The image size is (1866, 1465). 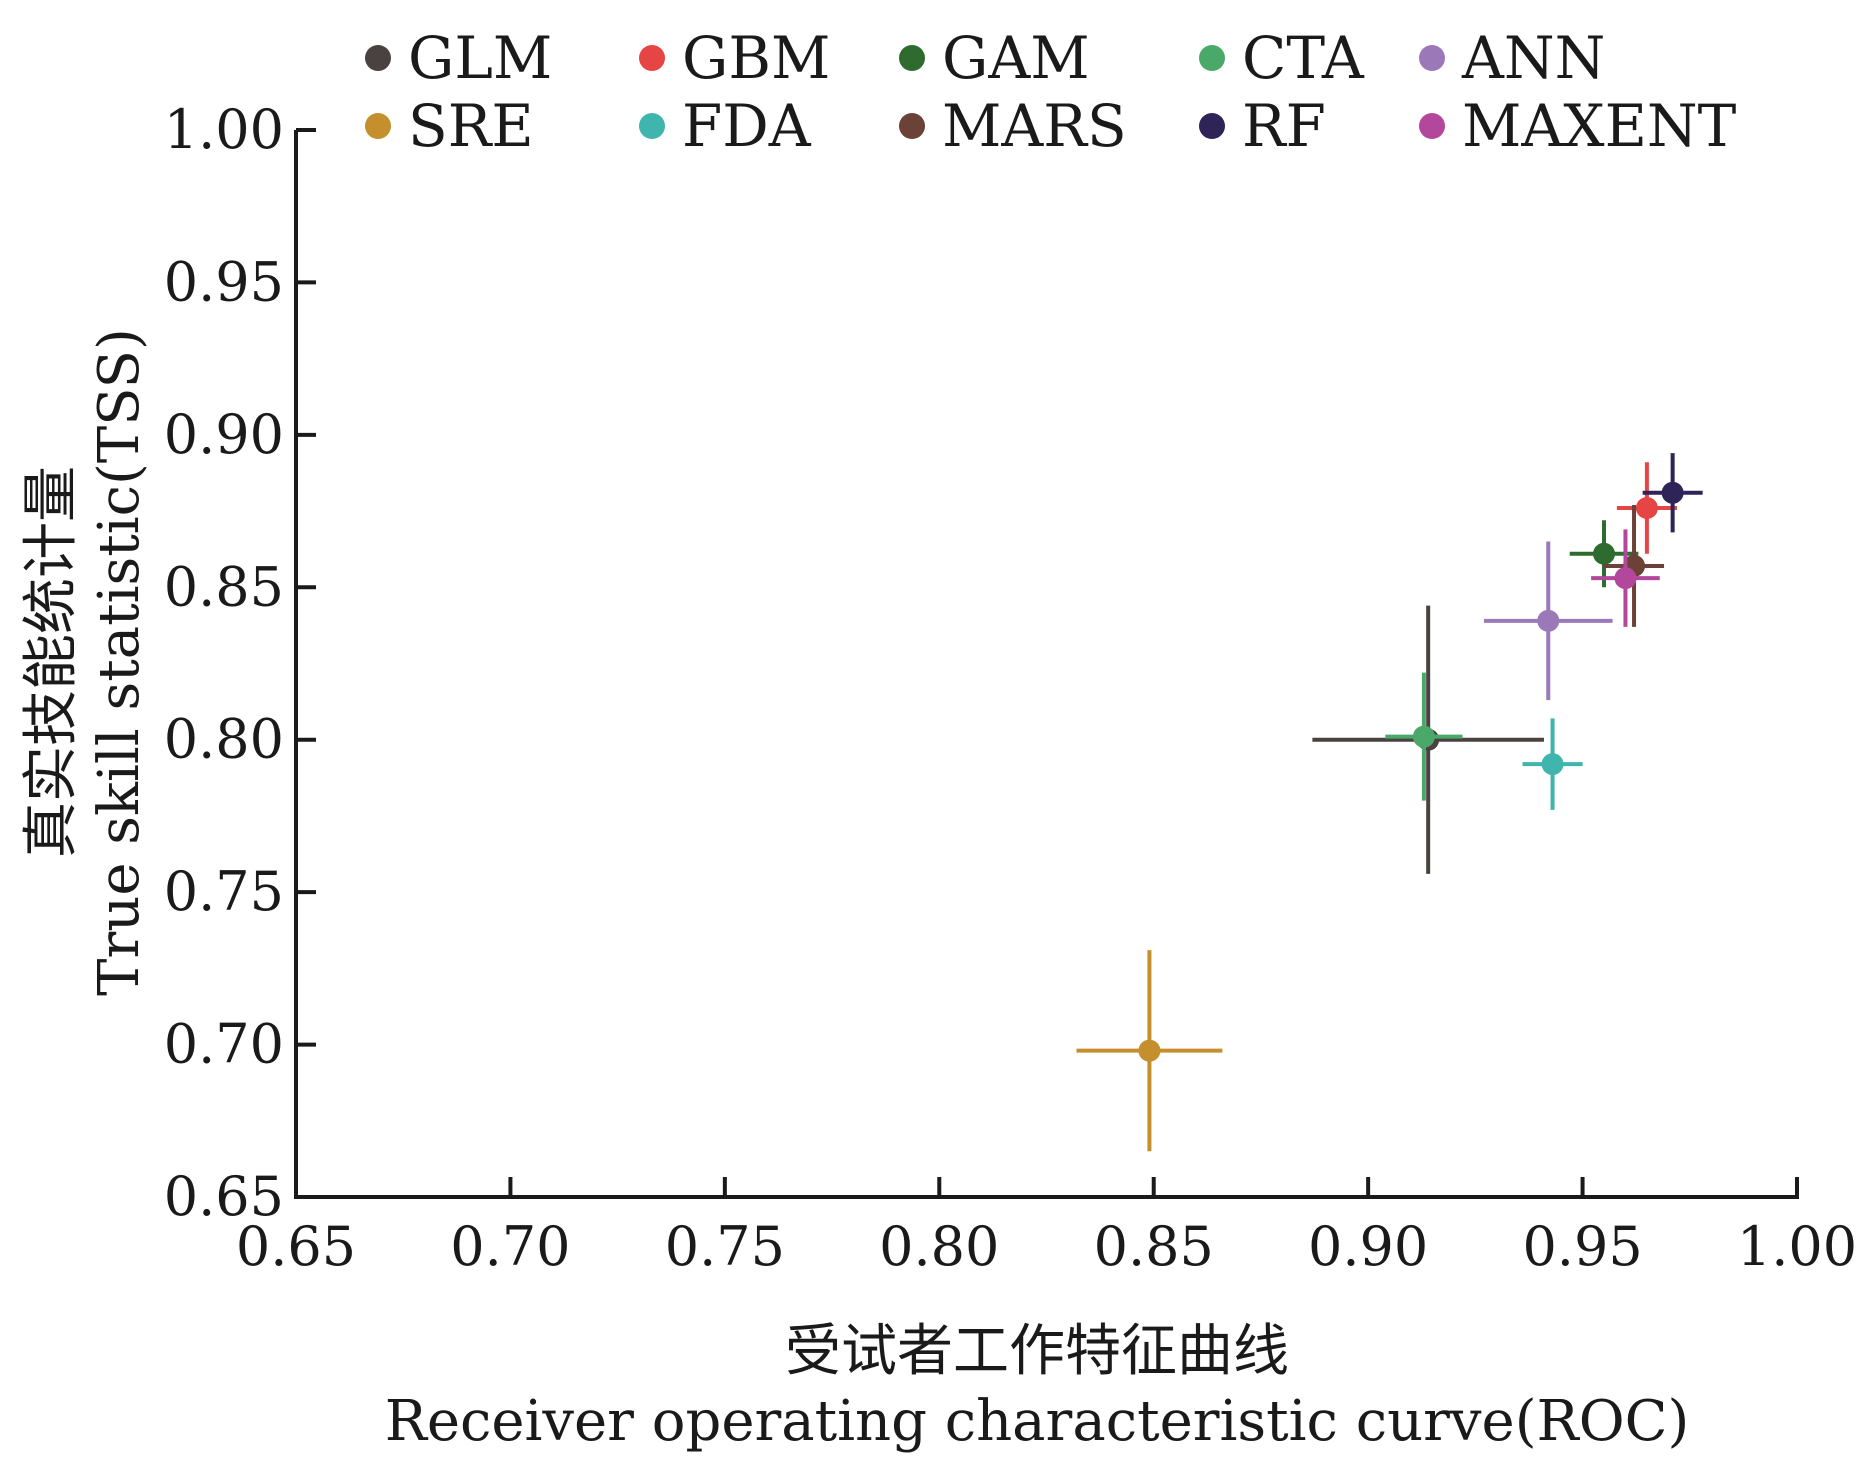 I want to click on point-fda, so click(x=1552, y=764).